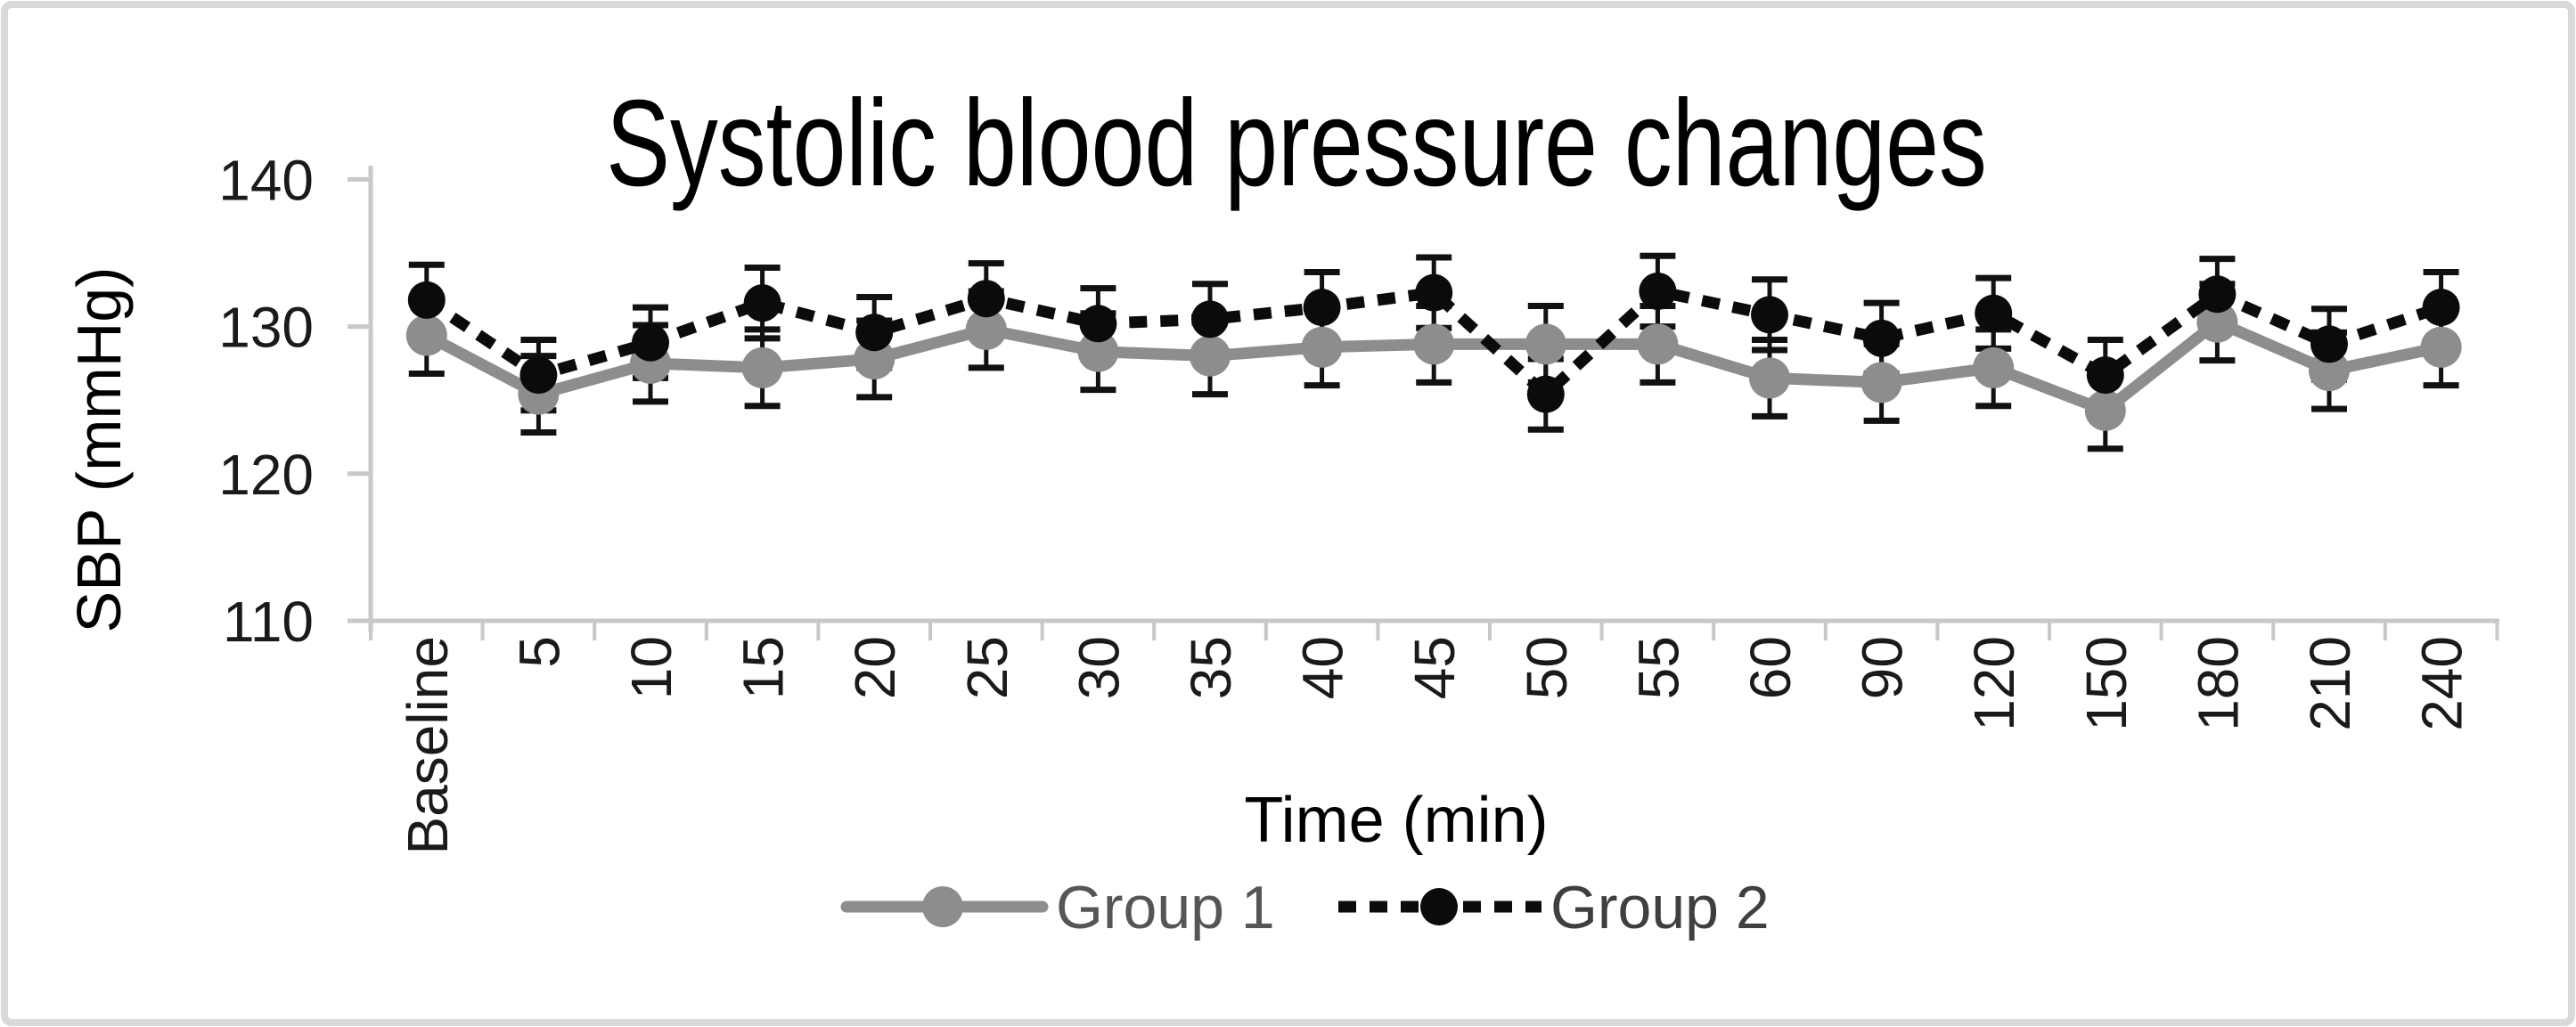 The width and height of the screenshot is (2576, 1027). What do you see at coordinates (1883, 667) in the screenshot?
I see `x-tick-label: 90` at bounding box center [1883, 667].